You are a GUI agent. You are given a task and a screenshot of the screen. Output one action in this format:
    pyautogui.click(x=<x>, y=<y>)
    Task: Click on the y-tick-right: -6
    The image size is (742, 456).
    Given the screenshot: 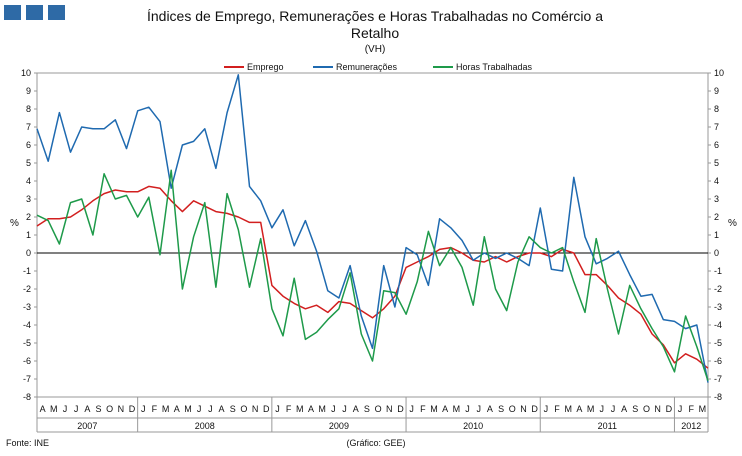 What is the action you would take?
    pyautogui.click(x=718, y=361)
    